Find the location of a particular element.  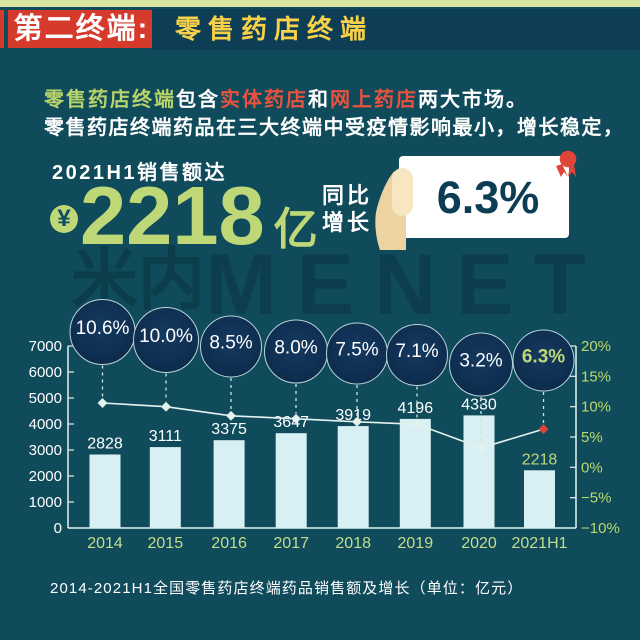

svg-text: −10% is located at coordinates (600, 528).